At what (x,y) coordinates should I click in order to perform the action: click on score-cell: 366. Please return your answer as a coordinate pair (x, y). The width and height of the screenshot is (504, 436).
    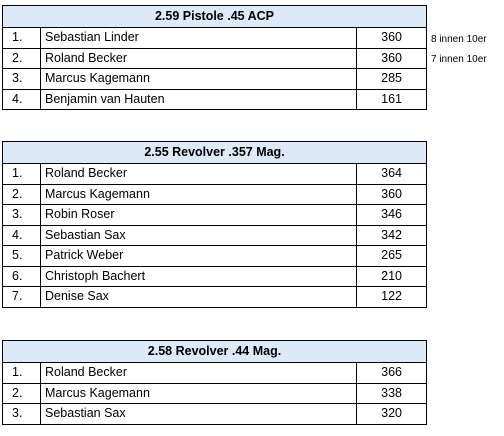
    Looking at the image, I should click on (391, 373).